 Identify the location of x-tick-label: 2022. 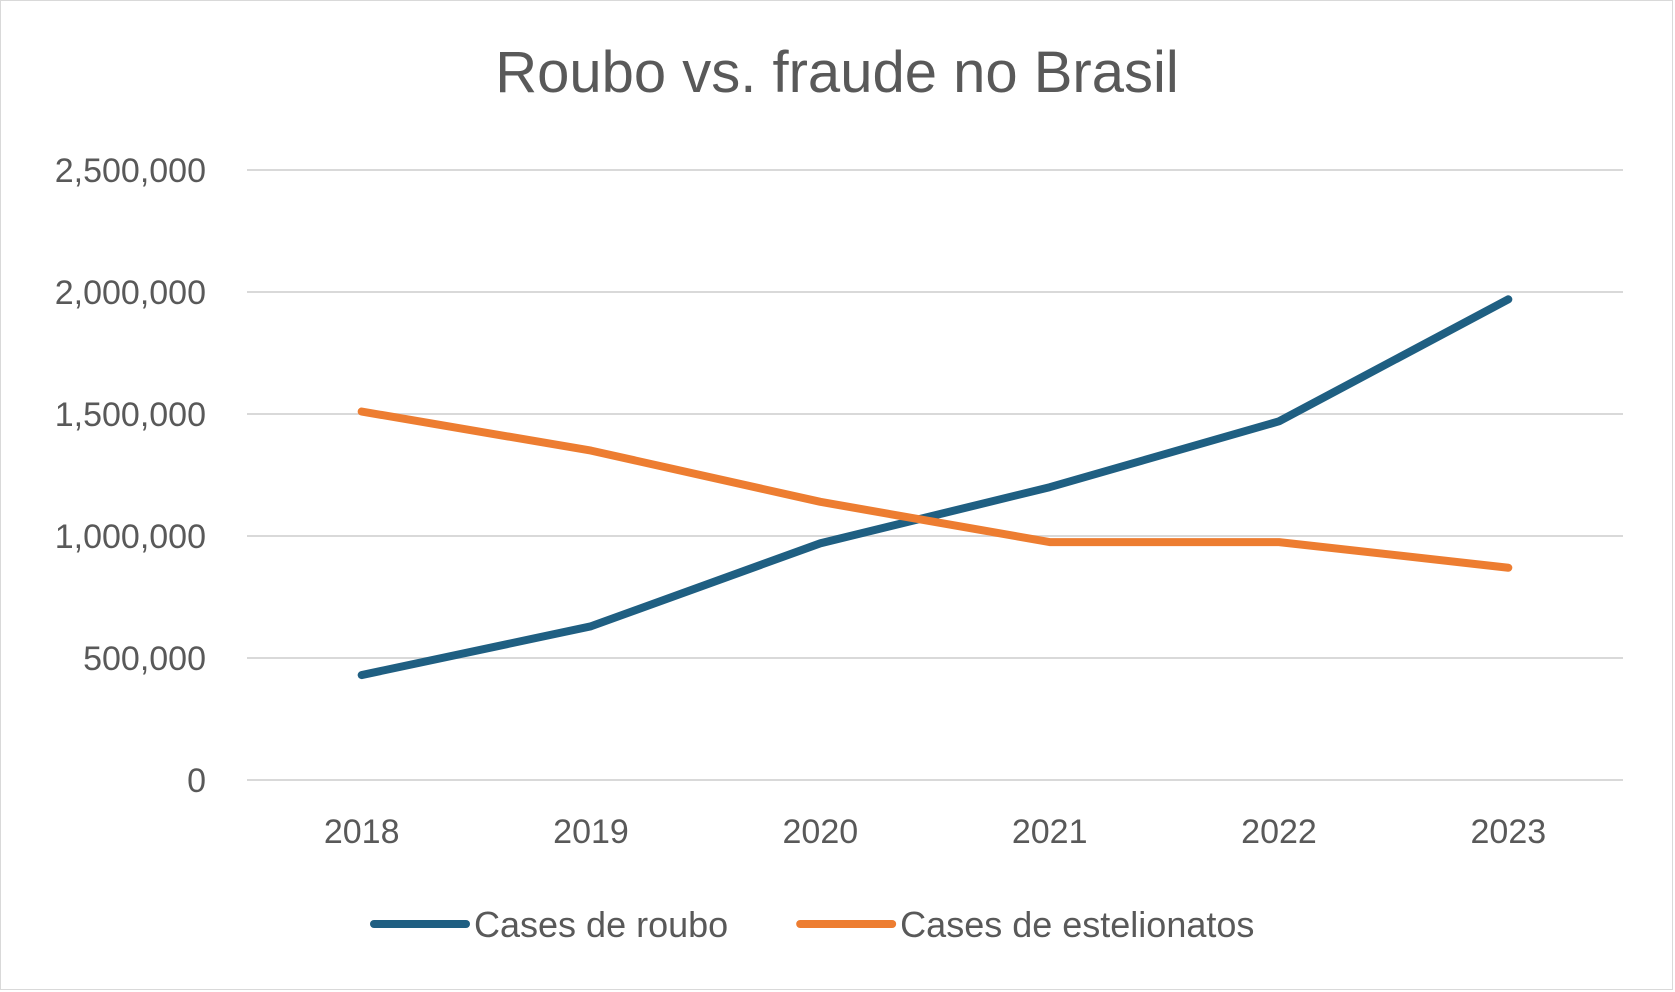
(1279, 832).